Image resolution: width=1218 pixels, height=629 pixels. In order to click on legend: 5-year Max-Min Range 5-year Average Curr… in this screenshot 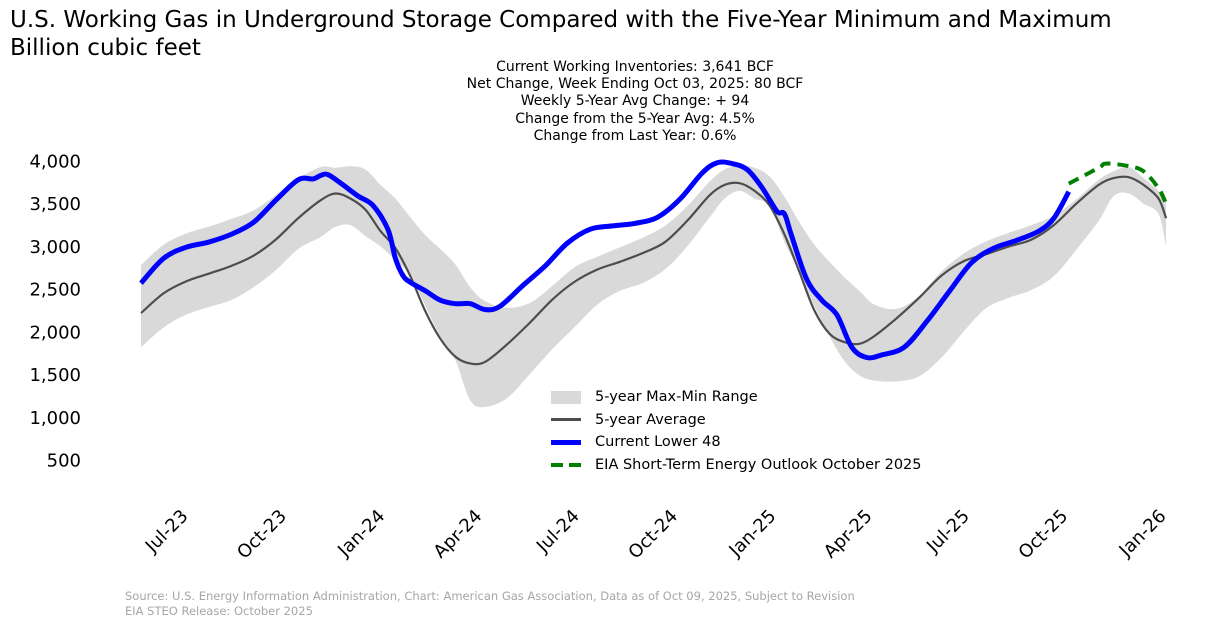, I will do `click(736, 431)`.